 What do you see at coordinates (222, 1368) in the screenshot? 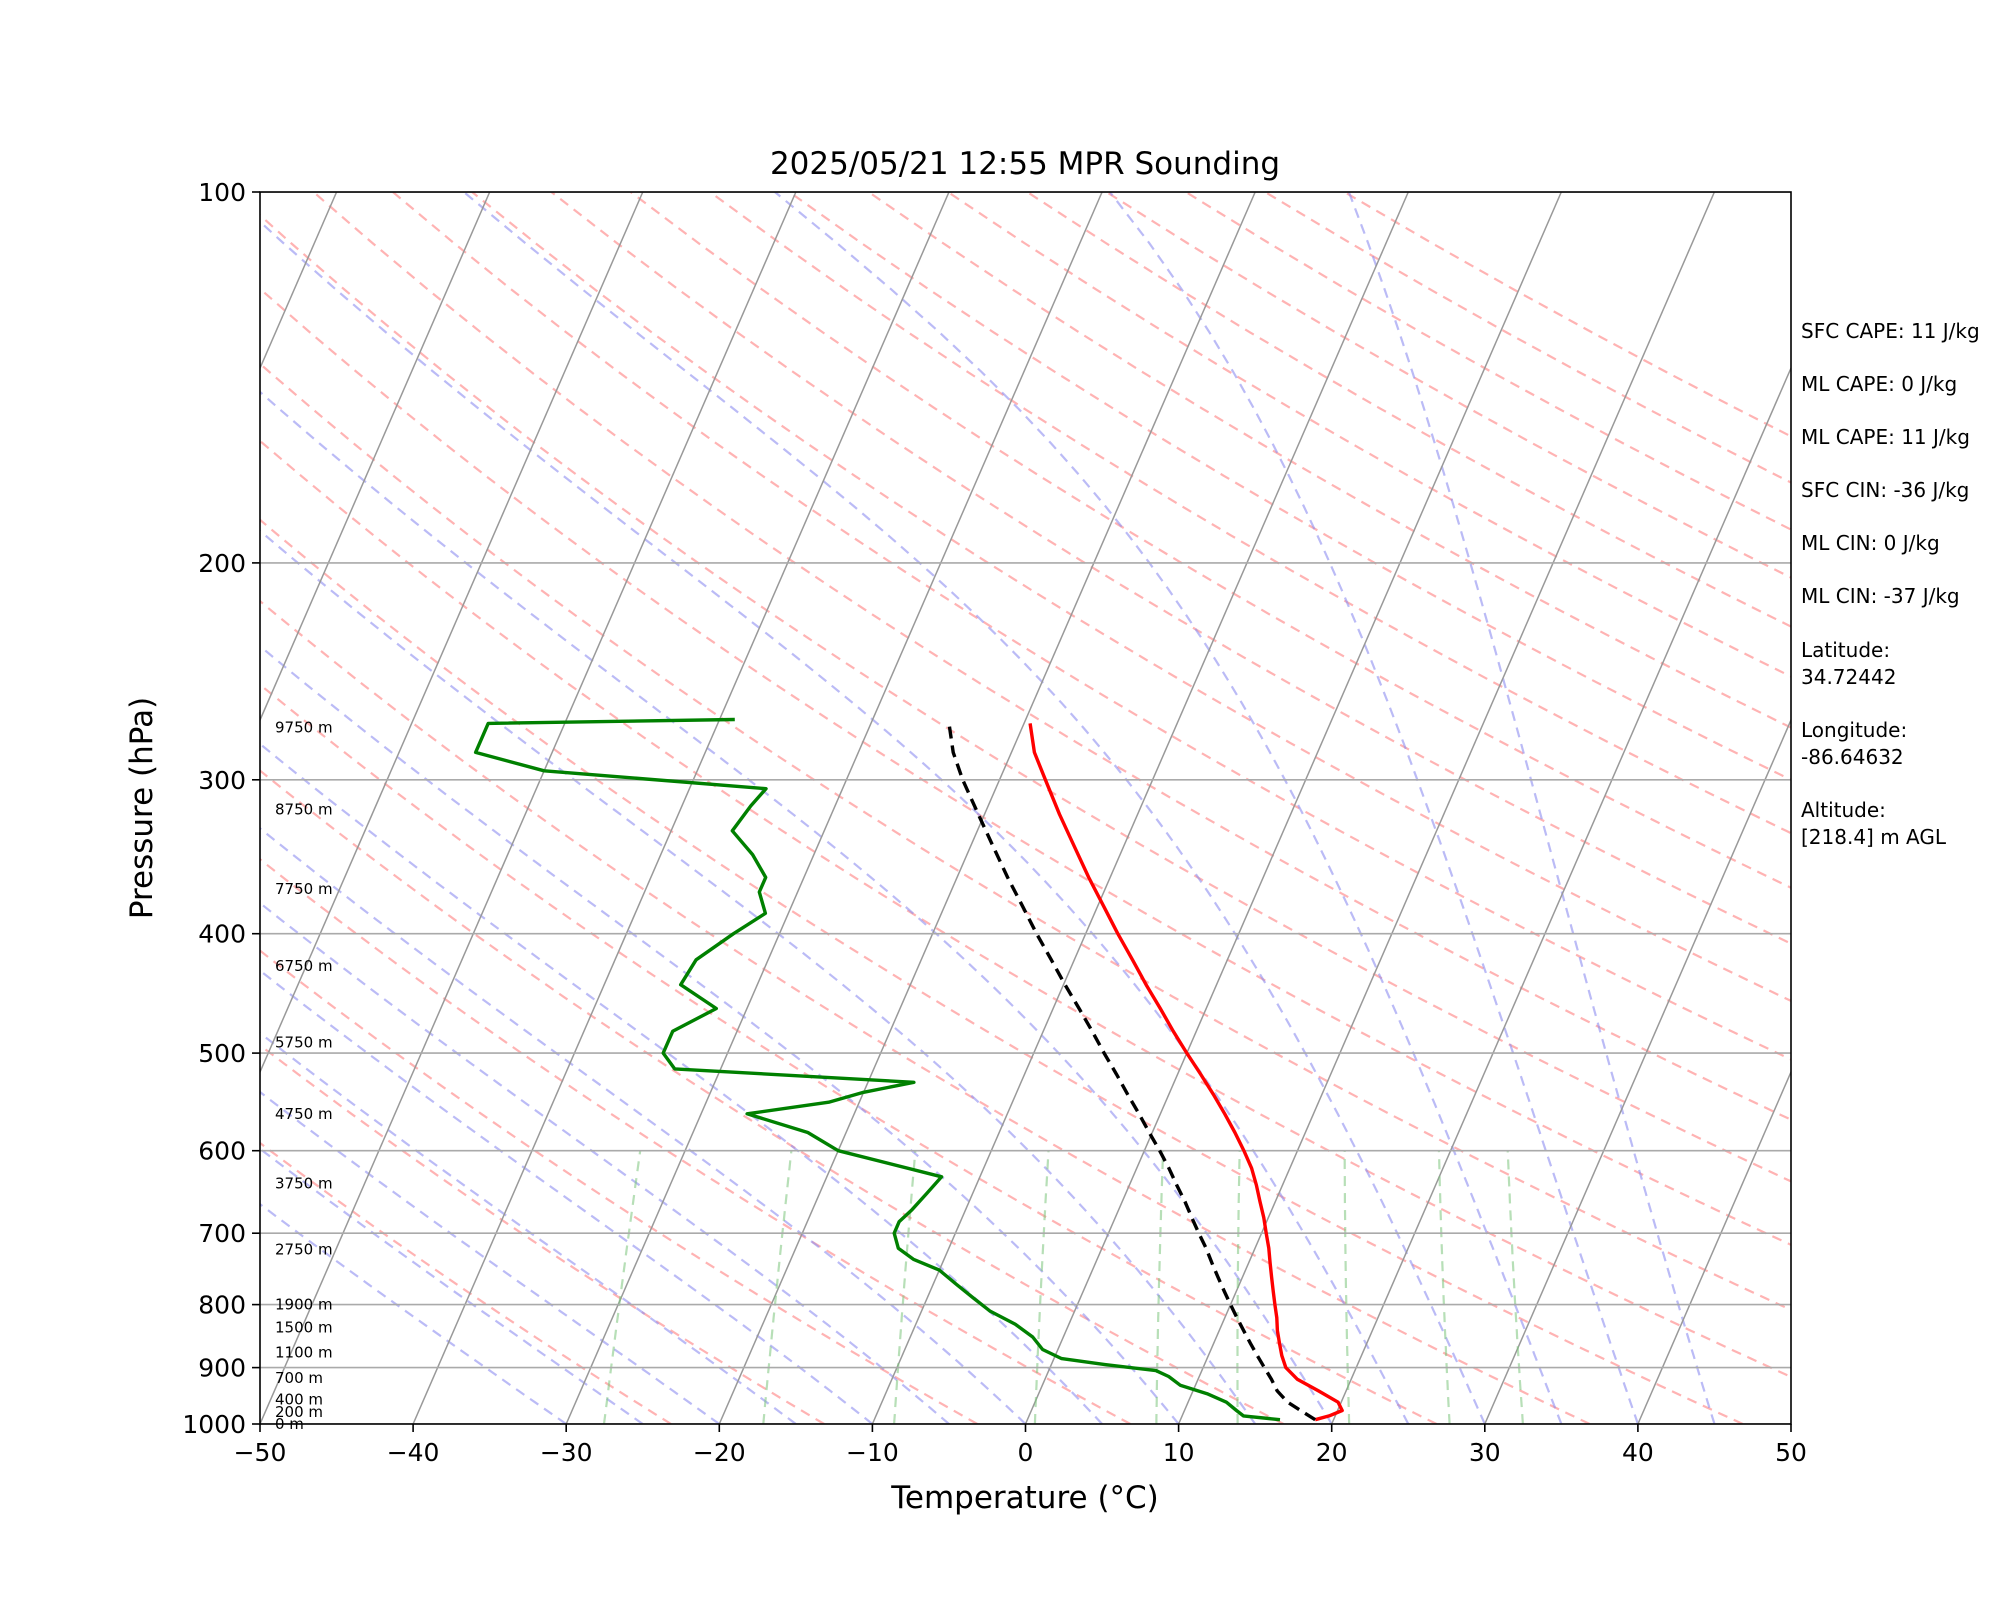
I see `y-tick-label: 900` at bounding box center [222, 1368].